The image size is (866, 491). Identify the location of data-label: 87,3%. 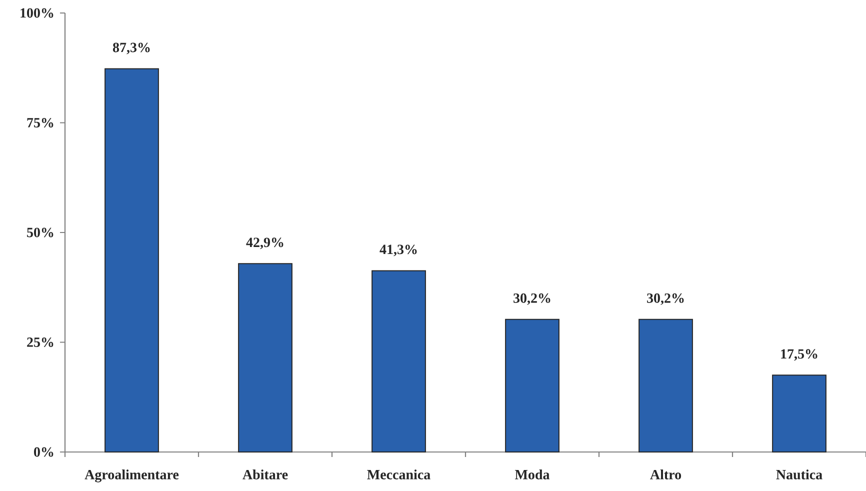
(131, 48).